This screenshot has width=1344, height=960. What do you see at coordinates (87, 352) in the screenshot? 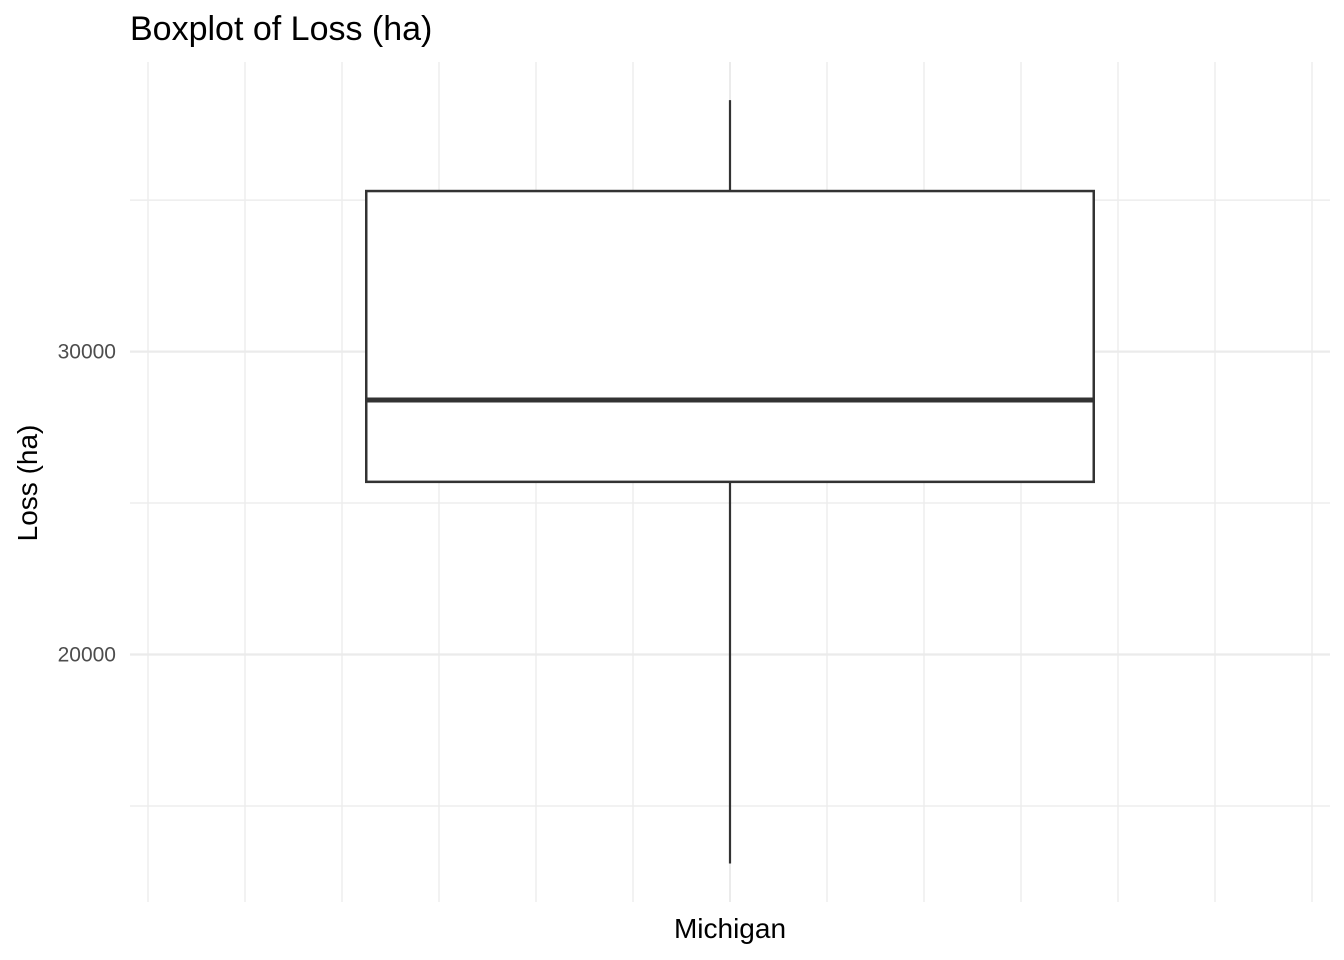
I see `y-tick-label: 30000` at bounding box center [87, 352].